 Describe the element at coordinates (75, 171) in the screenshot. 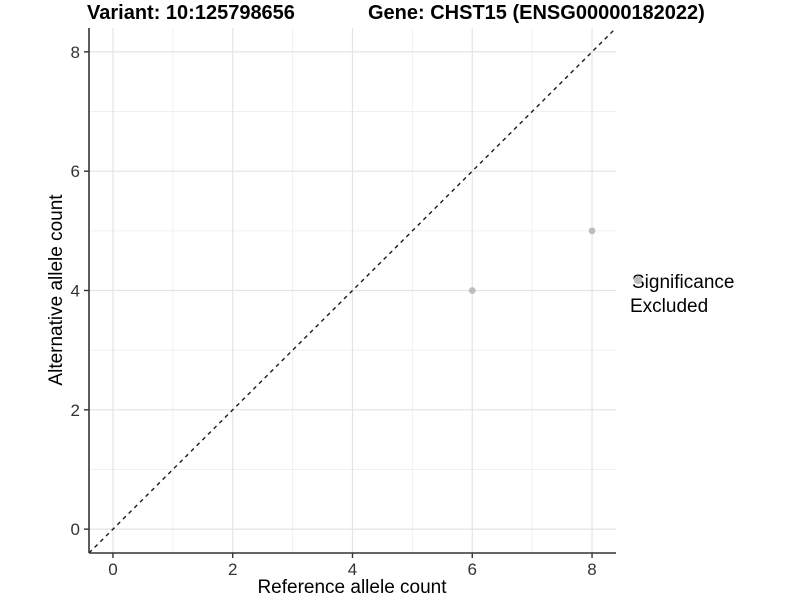

I see `y-tick-label: 6` at that location.